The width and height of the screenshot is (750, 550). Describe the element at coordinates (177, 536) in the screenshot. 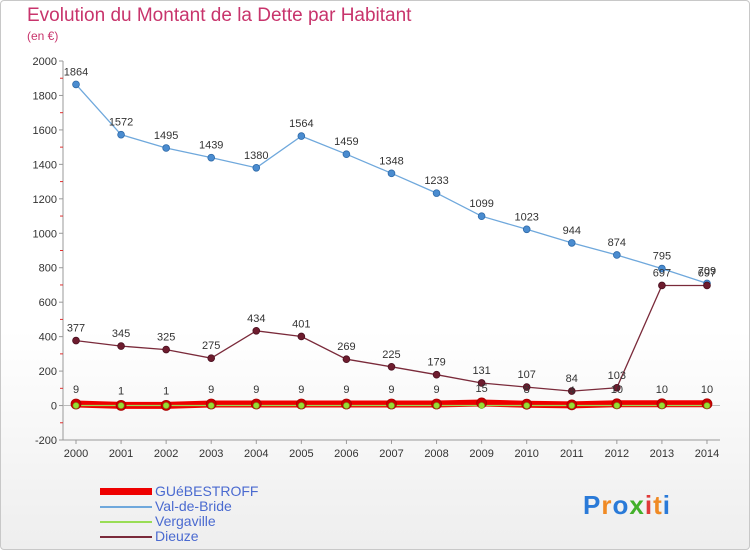

I see `legend-label-dieuze: Dieuze` at that location.